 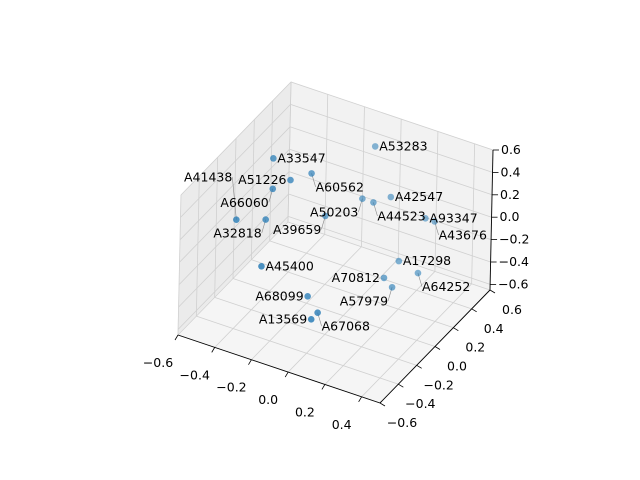 I want to click on x-axis-line, so click(x=279, y=369).